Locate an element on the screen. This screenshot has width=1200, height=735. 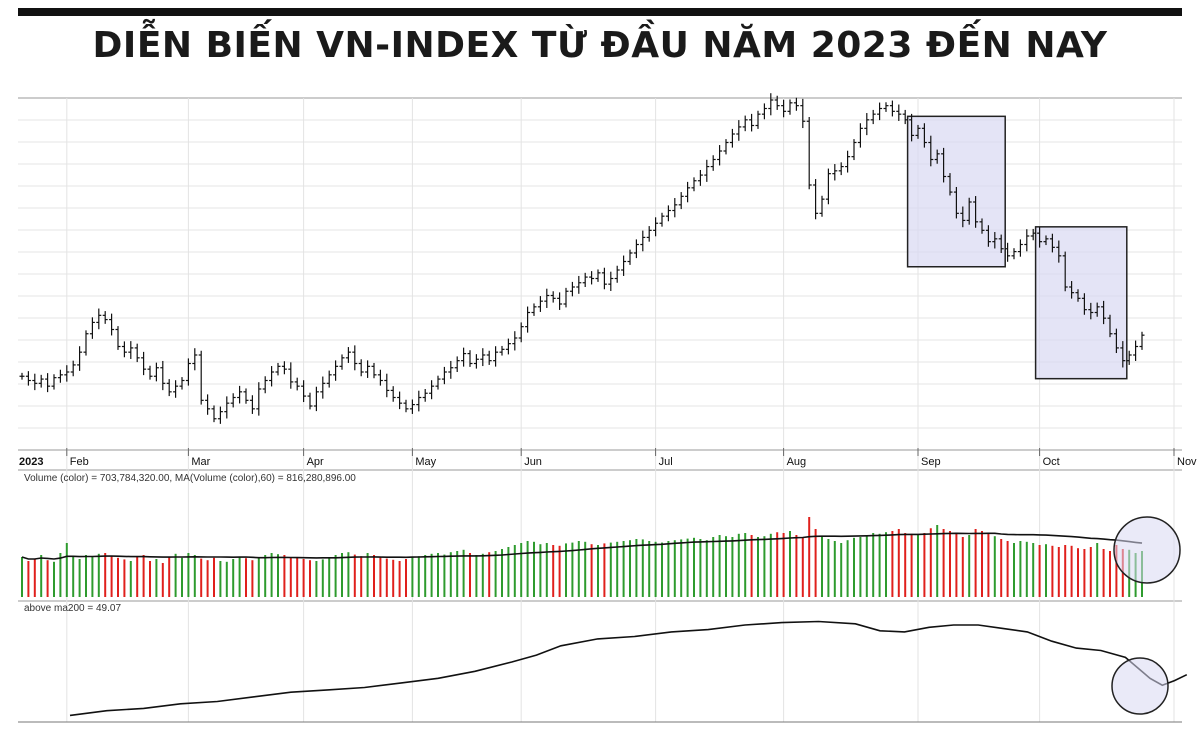
x-axis-start-label: 2023 is located at coordinates (31, 462).